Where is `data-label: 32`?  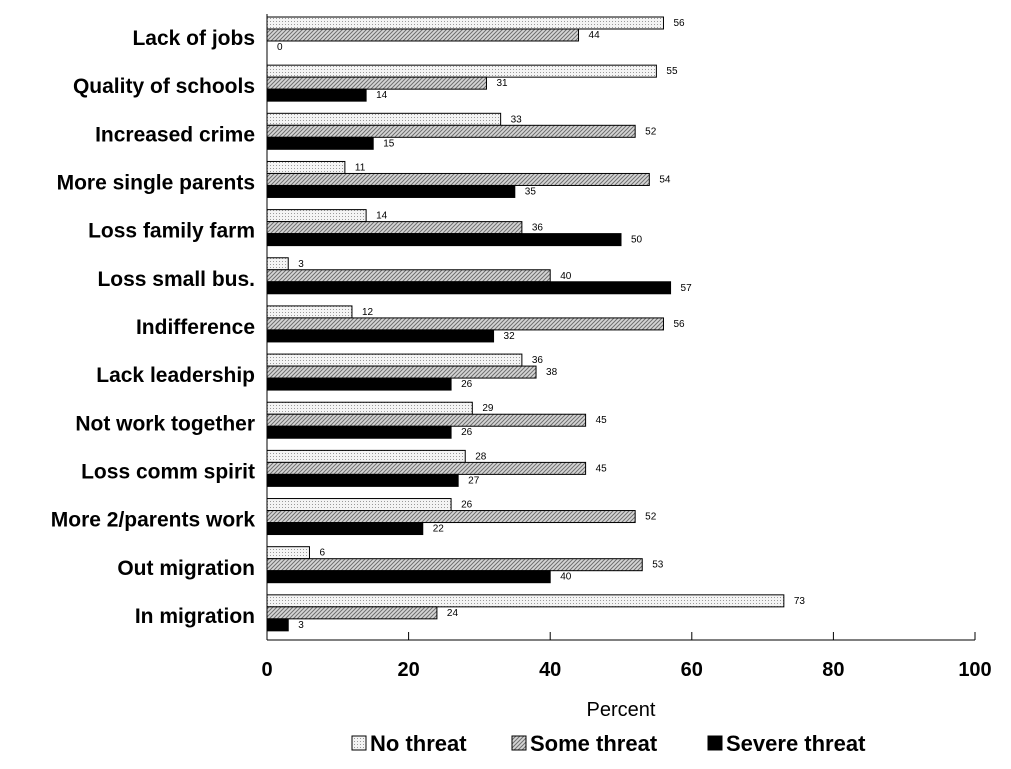 data-label: 32 is located at coordinates (510, 336).